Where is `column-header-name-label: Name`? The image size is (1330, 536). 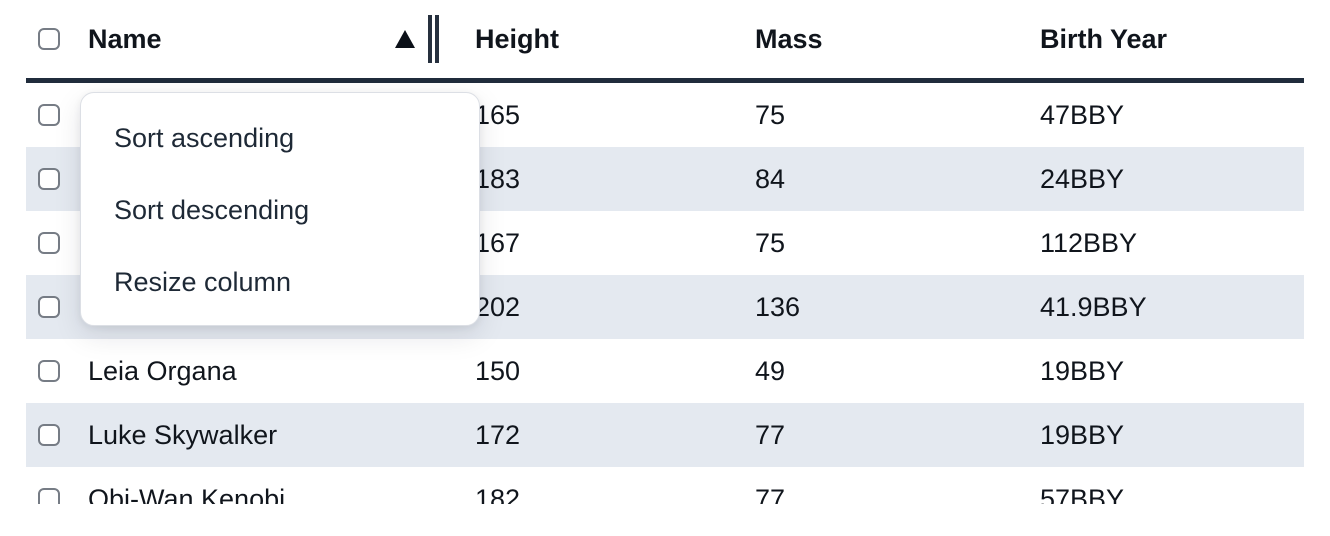 column-header-name-label: Name is located at coordinates (125, 38).